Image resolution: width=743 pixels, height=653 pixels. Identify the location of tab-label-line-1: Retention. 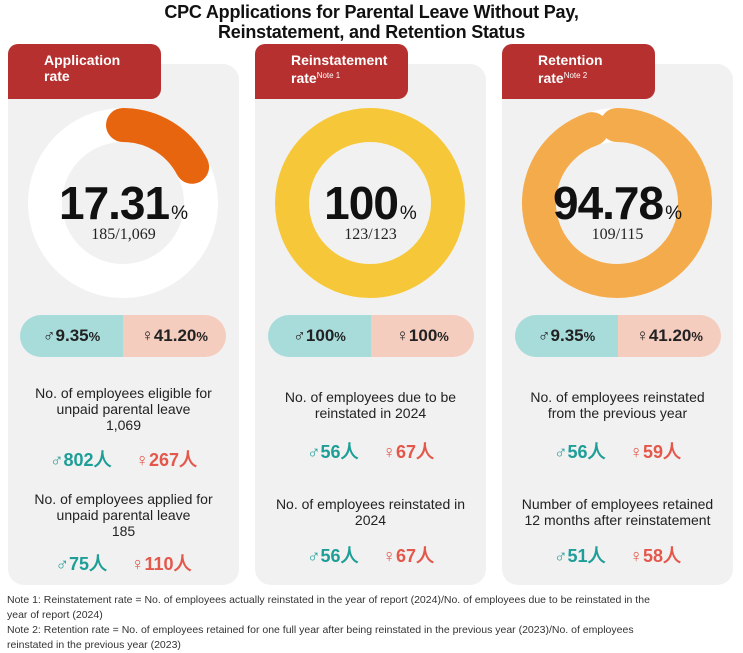
(570, 60).